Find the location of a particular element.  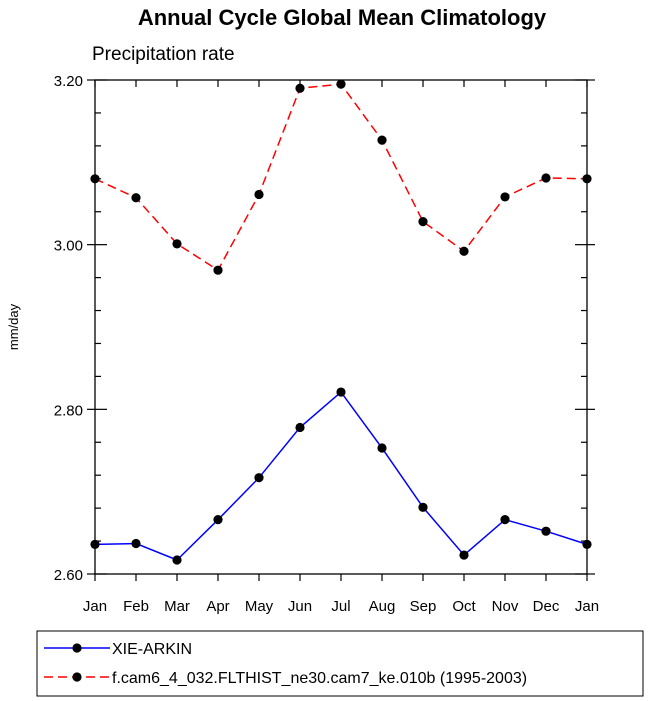

x-tick-labels: Jan Feb Mar Apr May Jun Jul Aug Sep Oct Nov Dec Jan is located at coordinates (341, 606).